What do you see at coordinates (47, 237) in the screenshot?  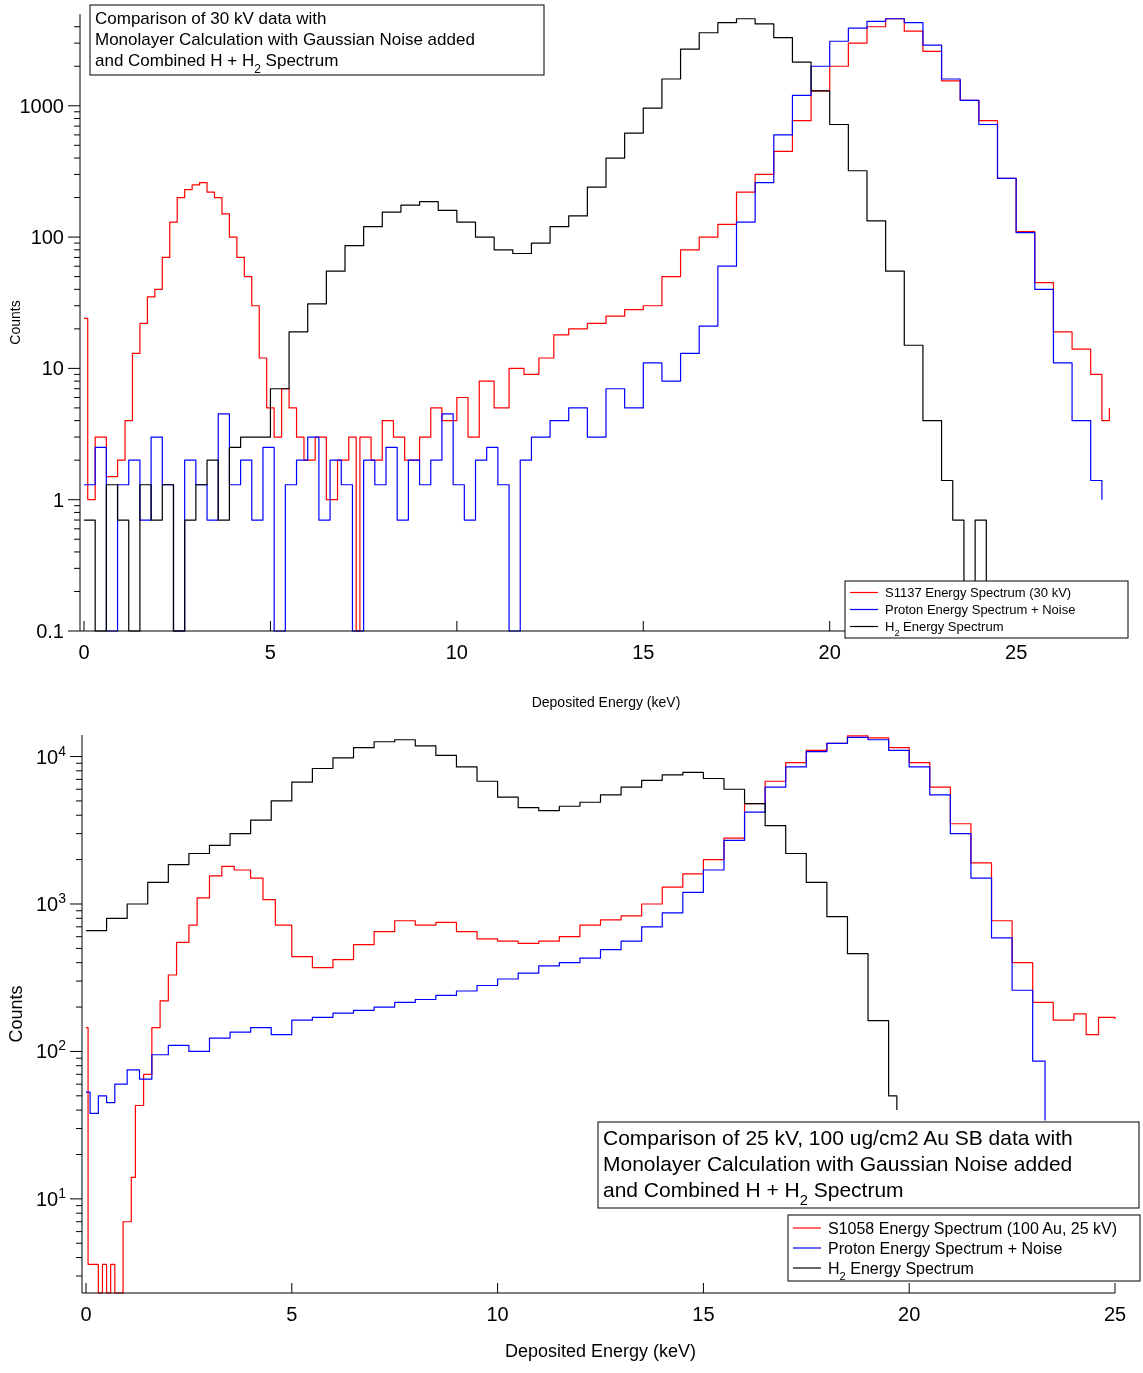 I see `y-tick-label: 100` at bounding box center [47, 237].